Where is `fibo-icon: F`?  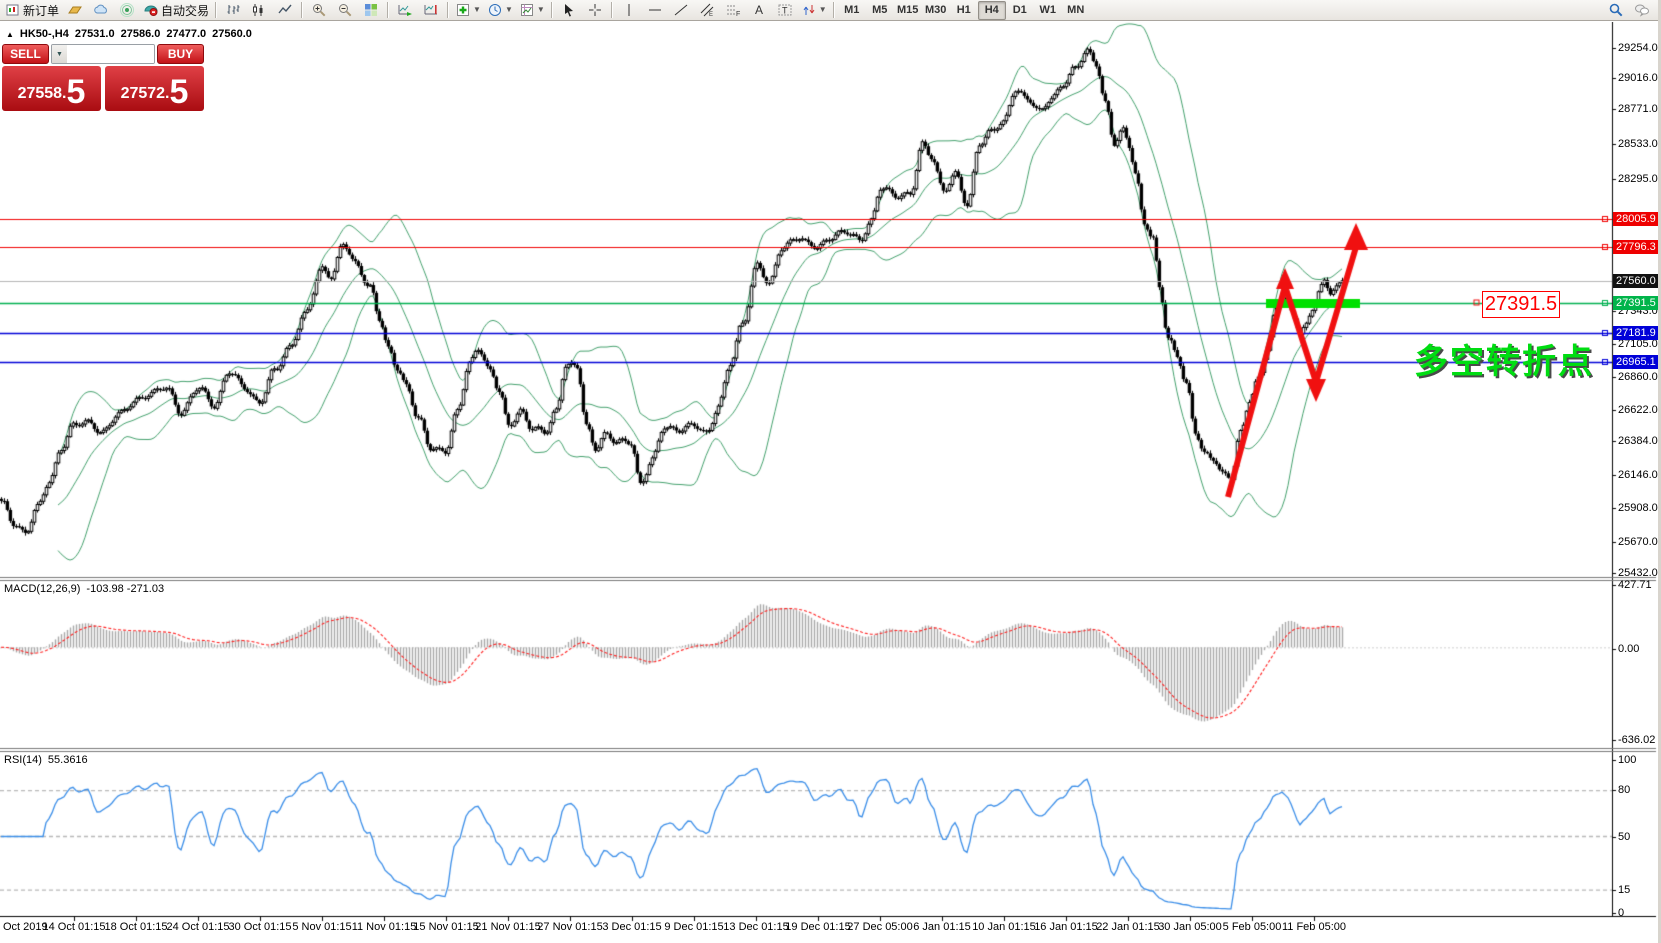
fibo-icon: F is located at coordinates (733, 10).